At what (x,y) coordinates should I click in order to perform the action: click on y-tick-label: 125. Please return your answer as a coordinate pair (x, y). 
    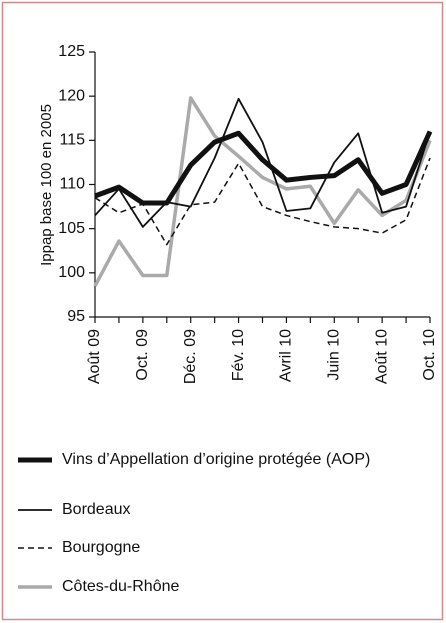
    Looking at the image, I should click on (71, 51).